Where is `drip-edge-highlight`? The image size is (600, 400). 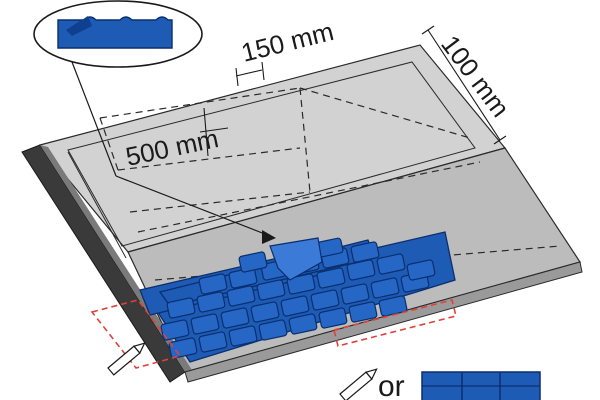
drip-edge-highlight is located at coordinates (116, 258).